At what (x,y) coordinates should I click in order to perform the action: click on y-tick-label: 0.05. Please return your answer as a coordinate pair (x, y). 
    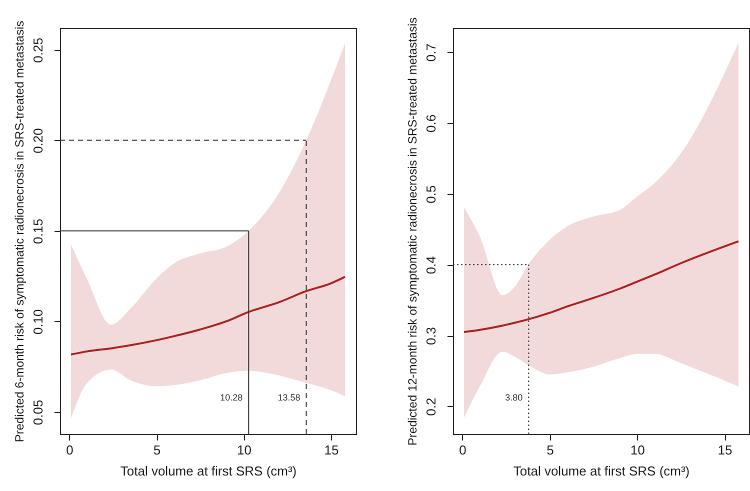
    Looking at the image, I should click on (38, 413).